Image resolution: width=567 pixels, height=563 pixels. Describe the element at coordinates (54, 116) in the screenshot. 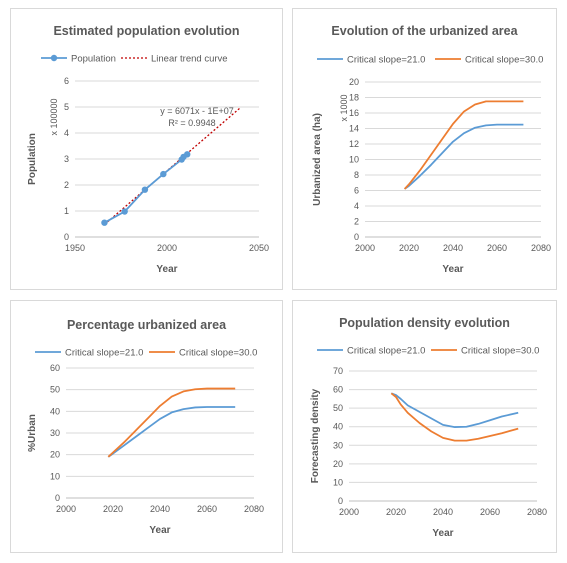

I see `axis-unit-label: x 100000` at that location.